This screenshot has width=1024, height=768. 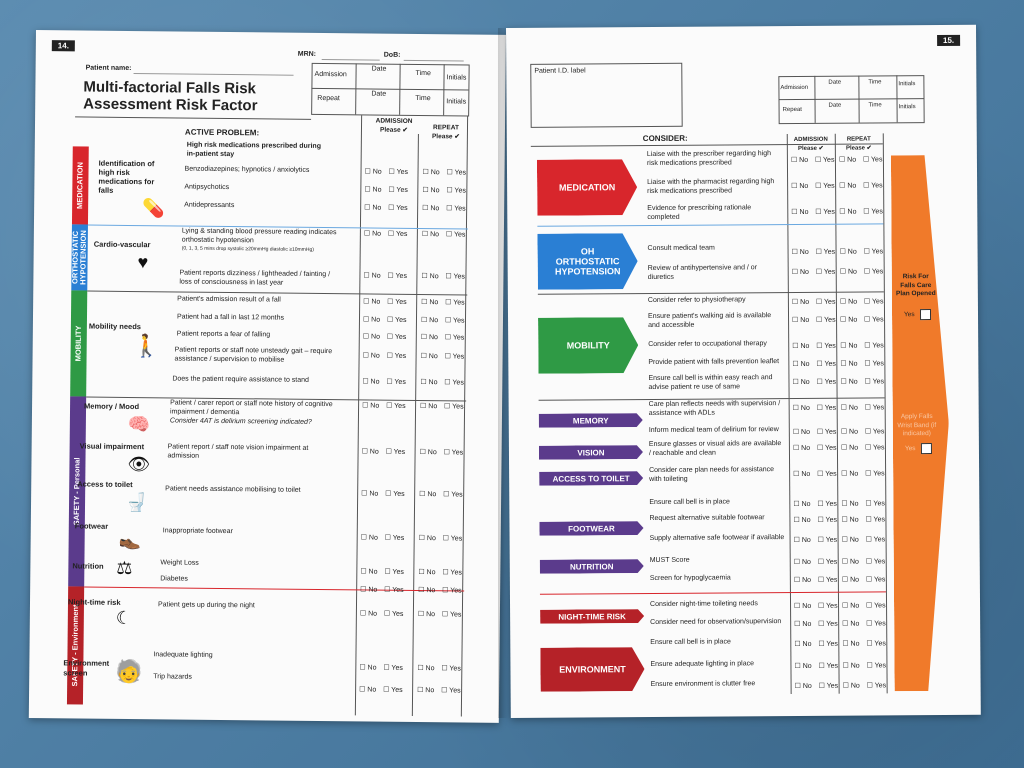 I want to click on care-plan-checkbox, so click(x=925, y=315).